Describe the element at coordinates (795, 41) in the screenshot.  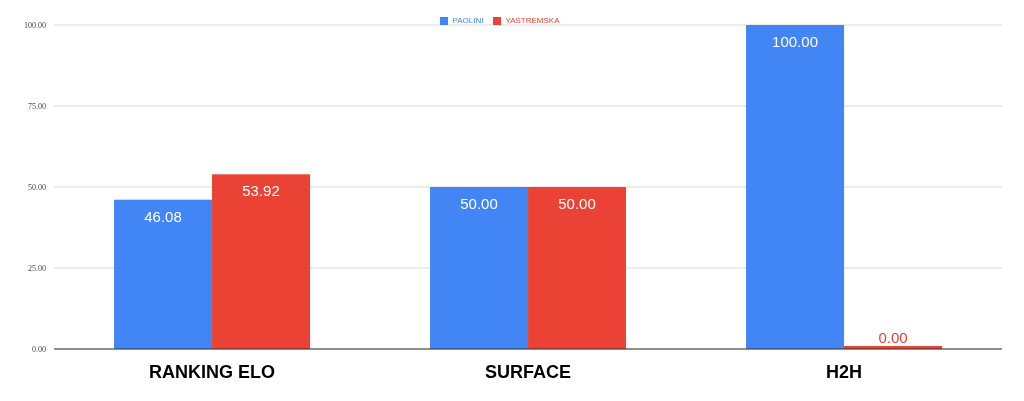
I see `data-label: 100.00` at that location.